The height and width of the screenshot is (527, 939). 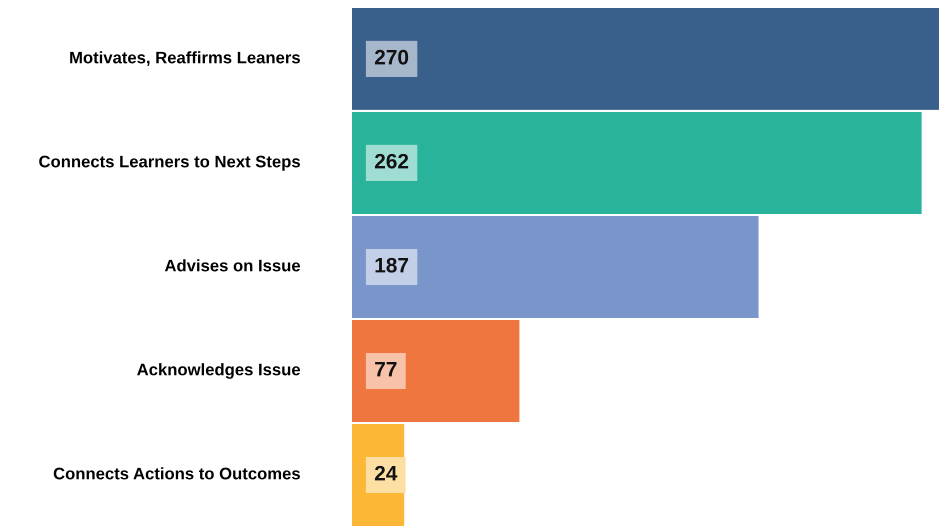 I want to click on data-label: 77, so click(x=385, y=369).